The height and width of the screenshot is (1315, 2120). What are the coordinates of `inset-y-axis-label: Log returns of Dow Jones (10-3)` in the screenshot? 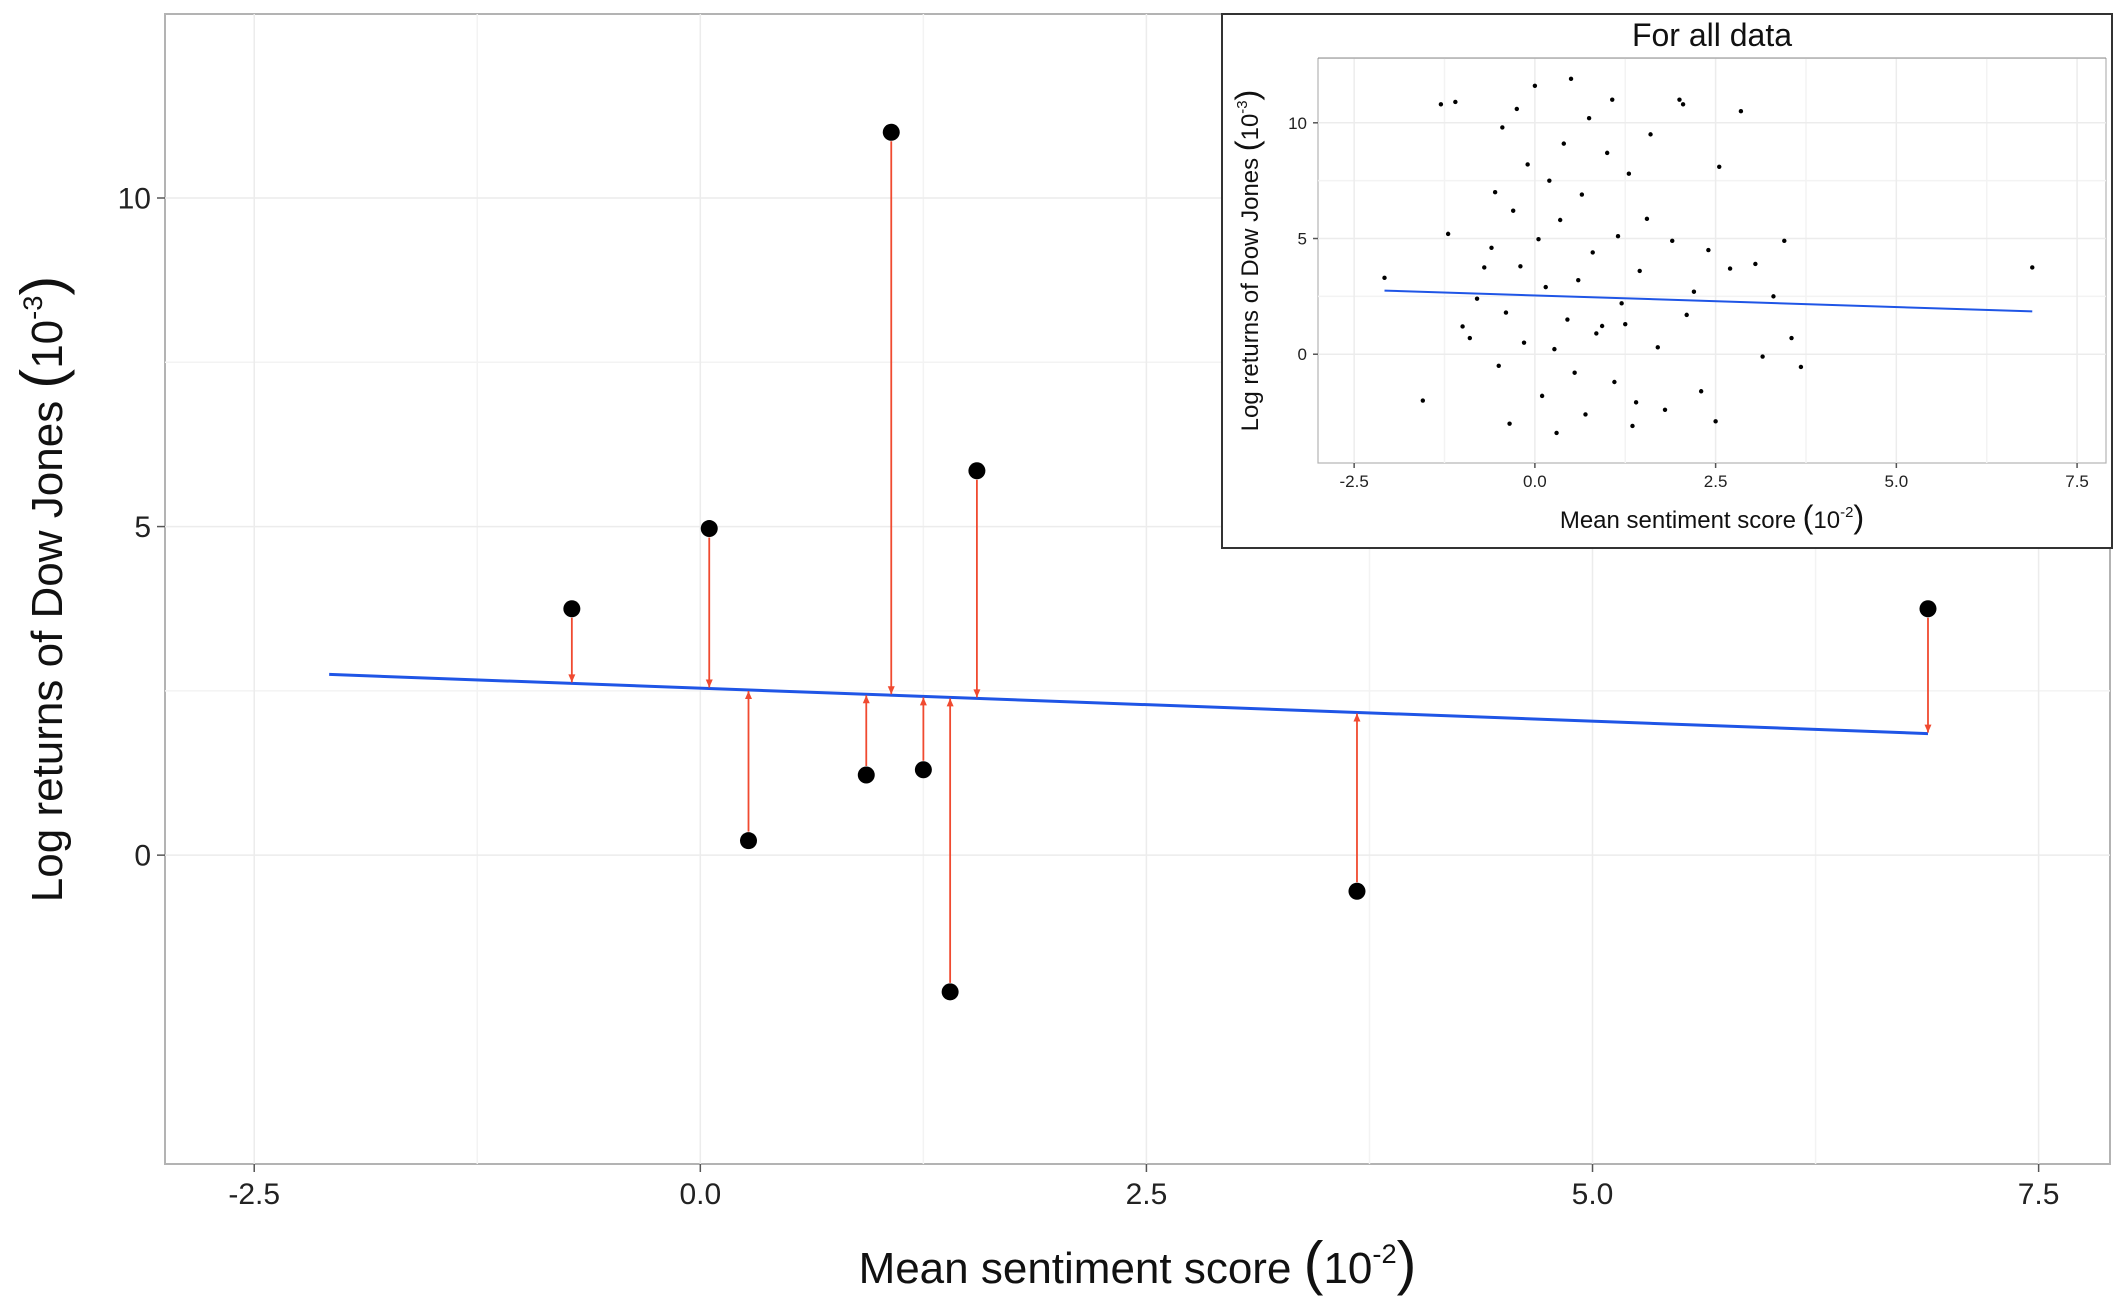 It's located at (1247, 261).